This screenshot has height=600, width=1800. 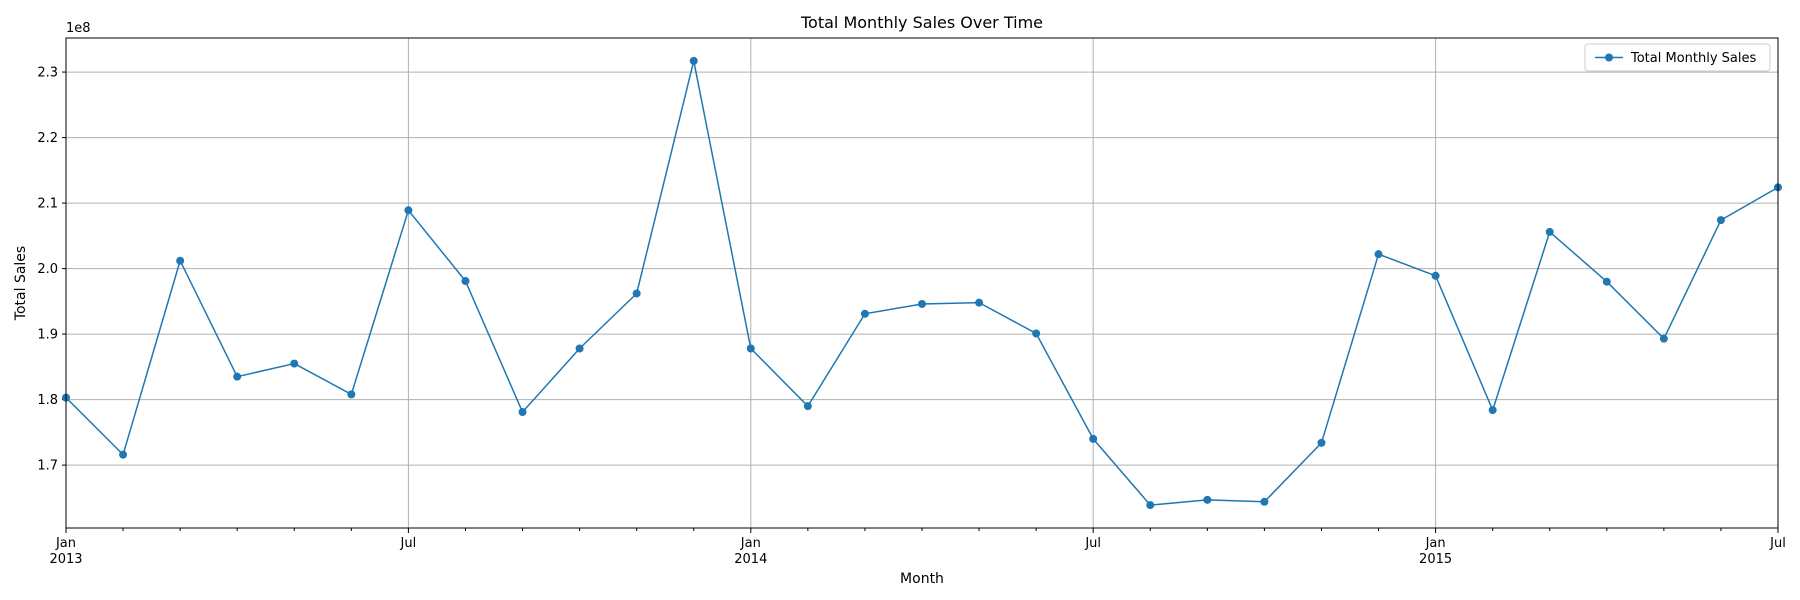 I want to click on legend-box, so click(x=1677, y=57).